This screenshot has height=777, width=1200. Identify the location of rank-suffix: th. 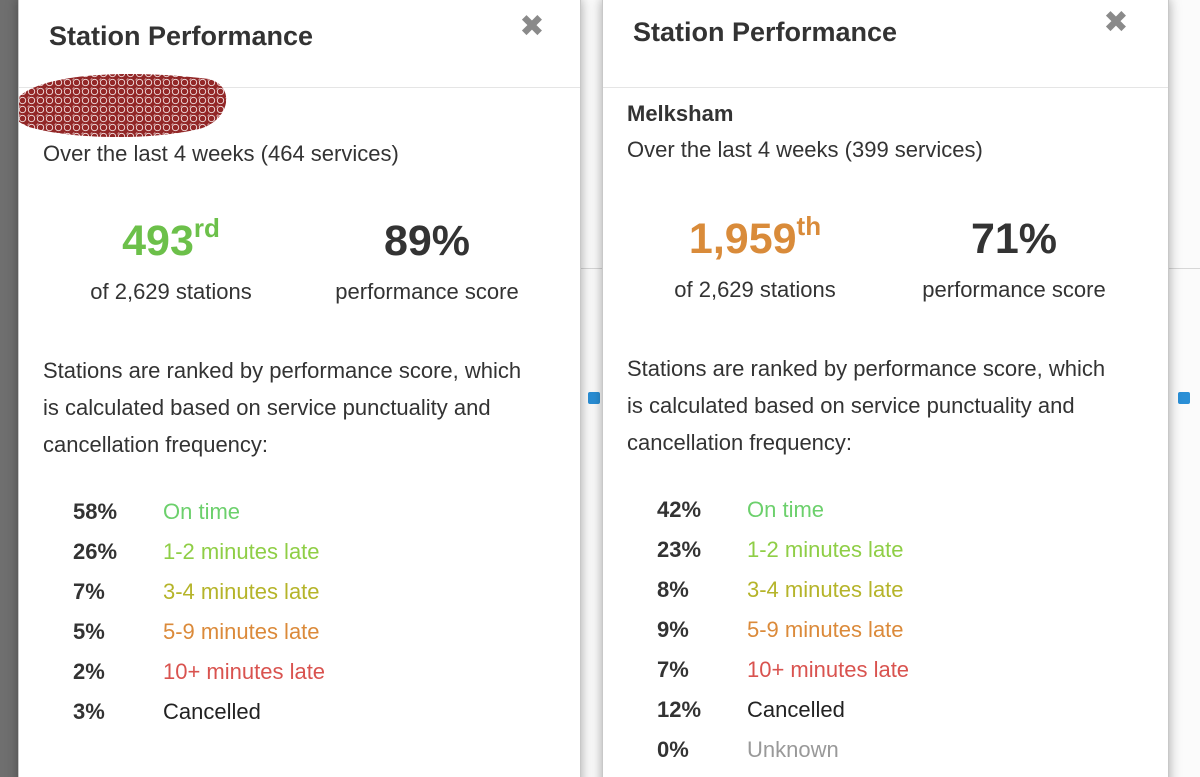
(809, 226).